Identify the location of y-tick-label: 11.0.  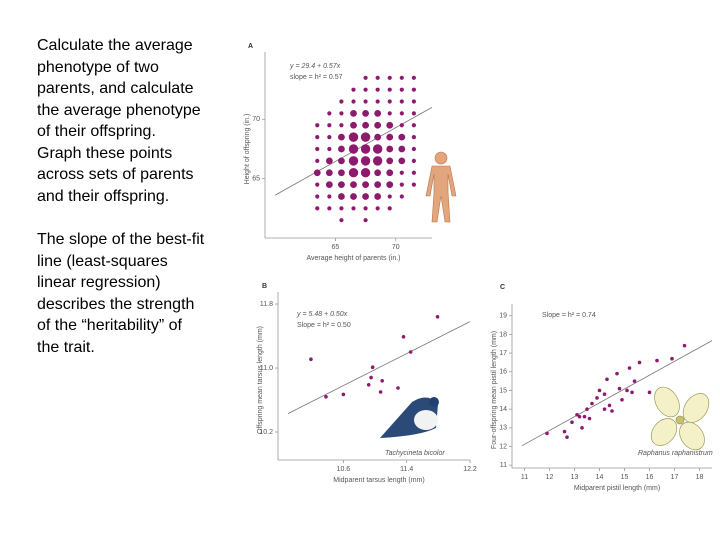
(266, 368).